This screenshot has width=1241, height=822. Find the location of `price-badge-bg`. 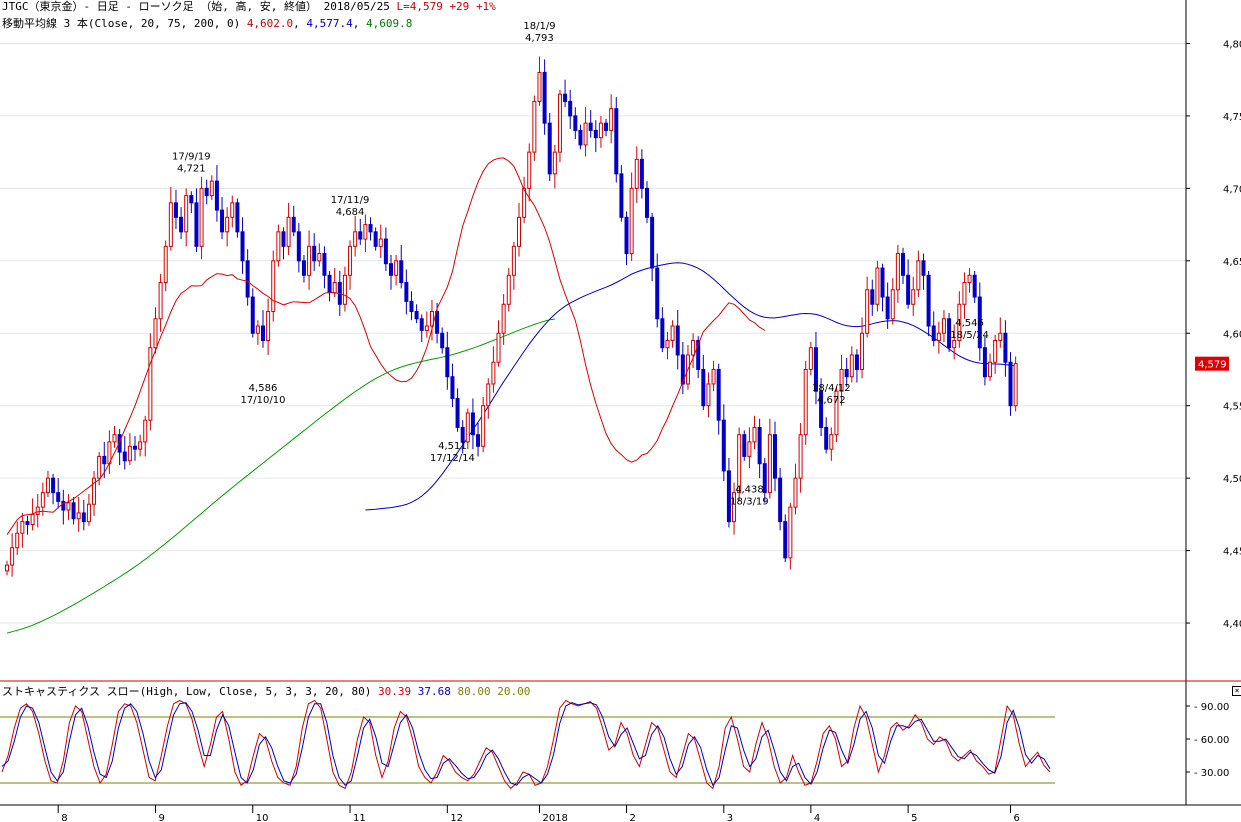

price-badge-bg is located at coordinates (1212, 363).